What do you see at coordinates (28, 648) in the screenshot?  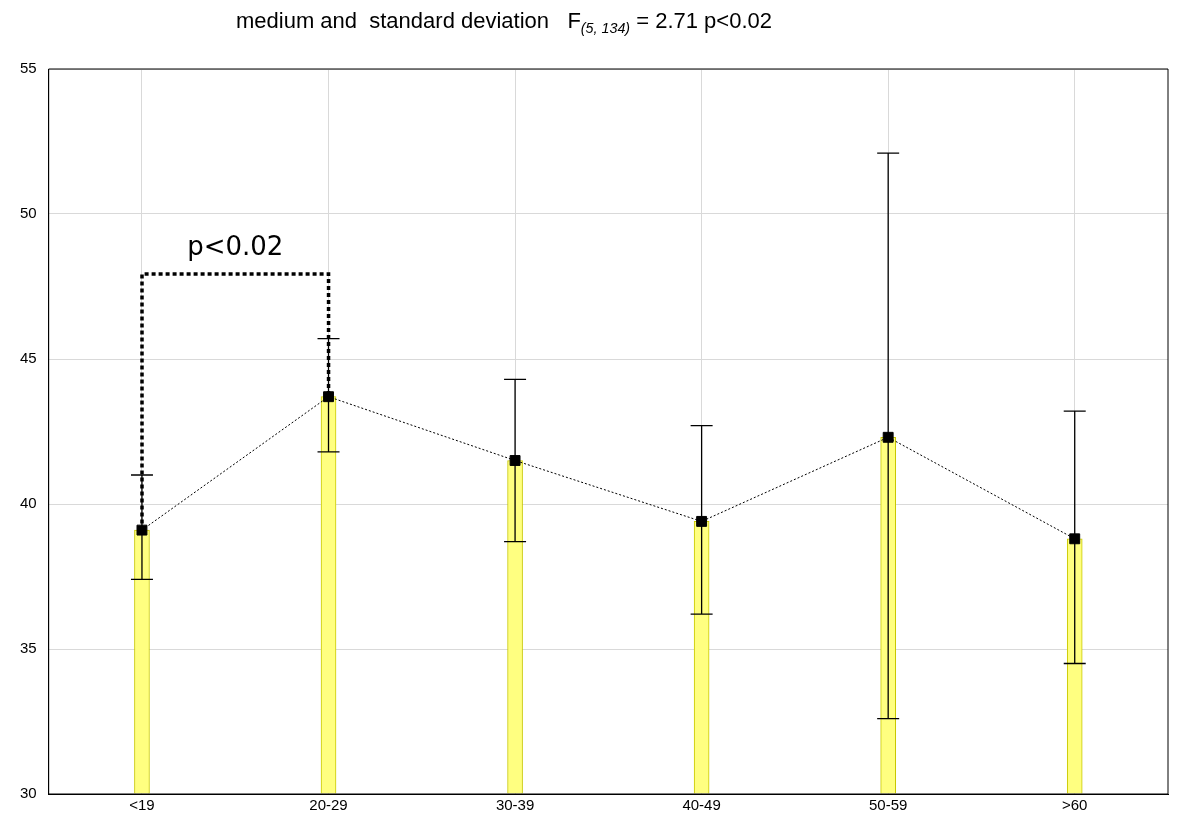 I see `y-tick-label: 35` at bounding box center [28, 648].